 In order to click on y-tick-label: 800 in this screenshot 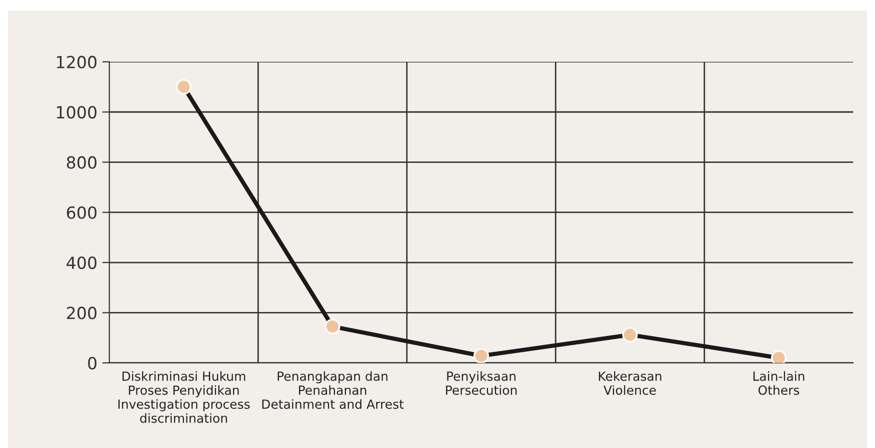, I will do `click(81, 162)`.